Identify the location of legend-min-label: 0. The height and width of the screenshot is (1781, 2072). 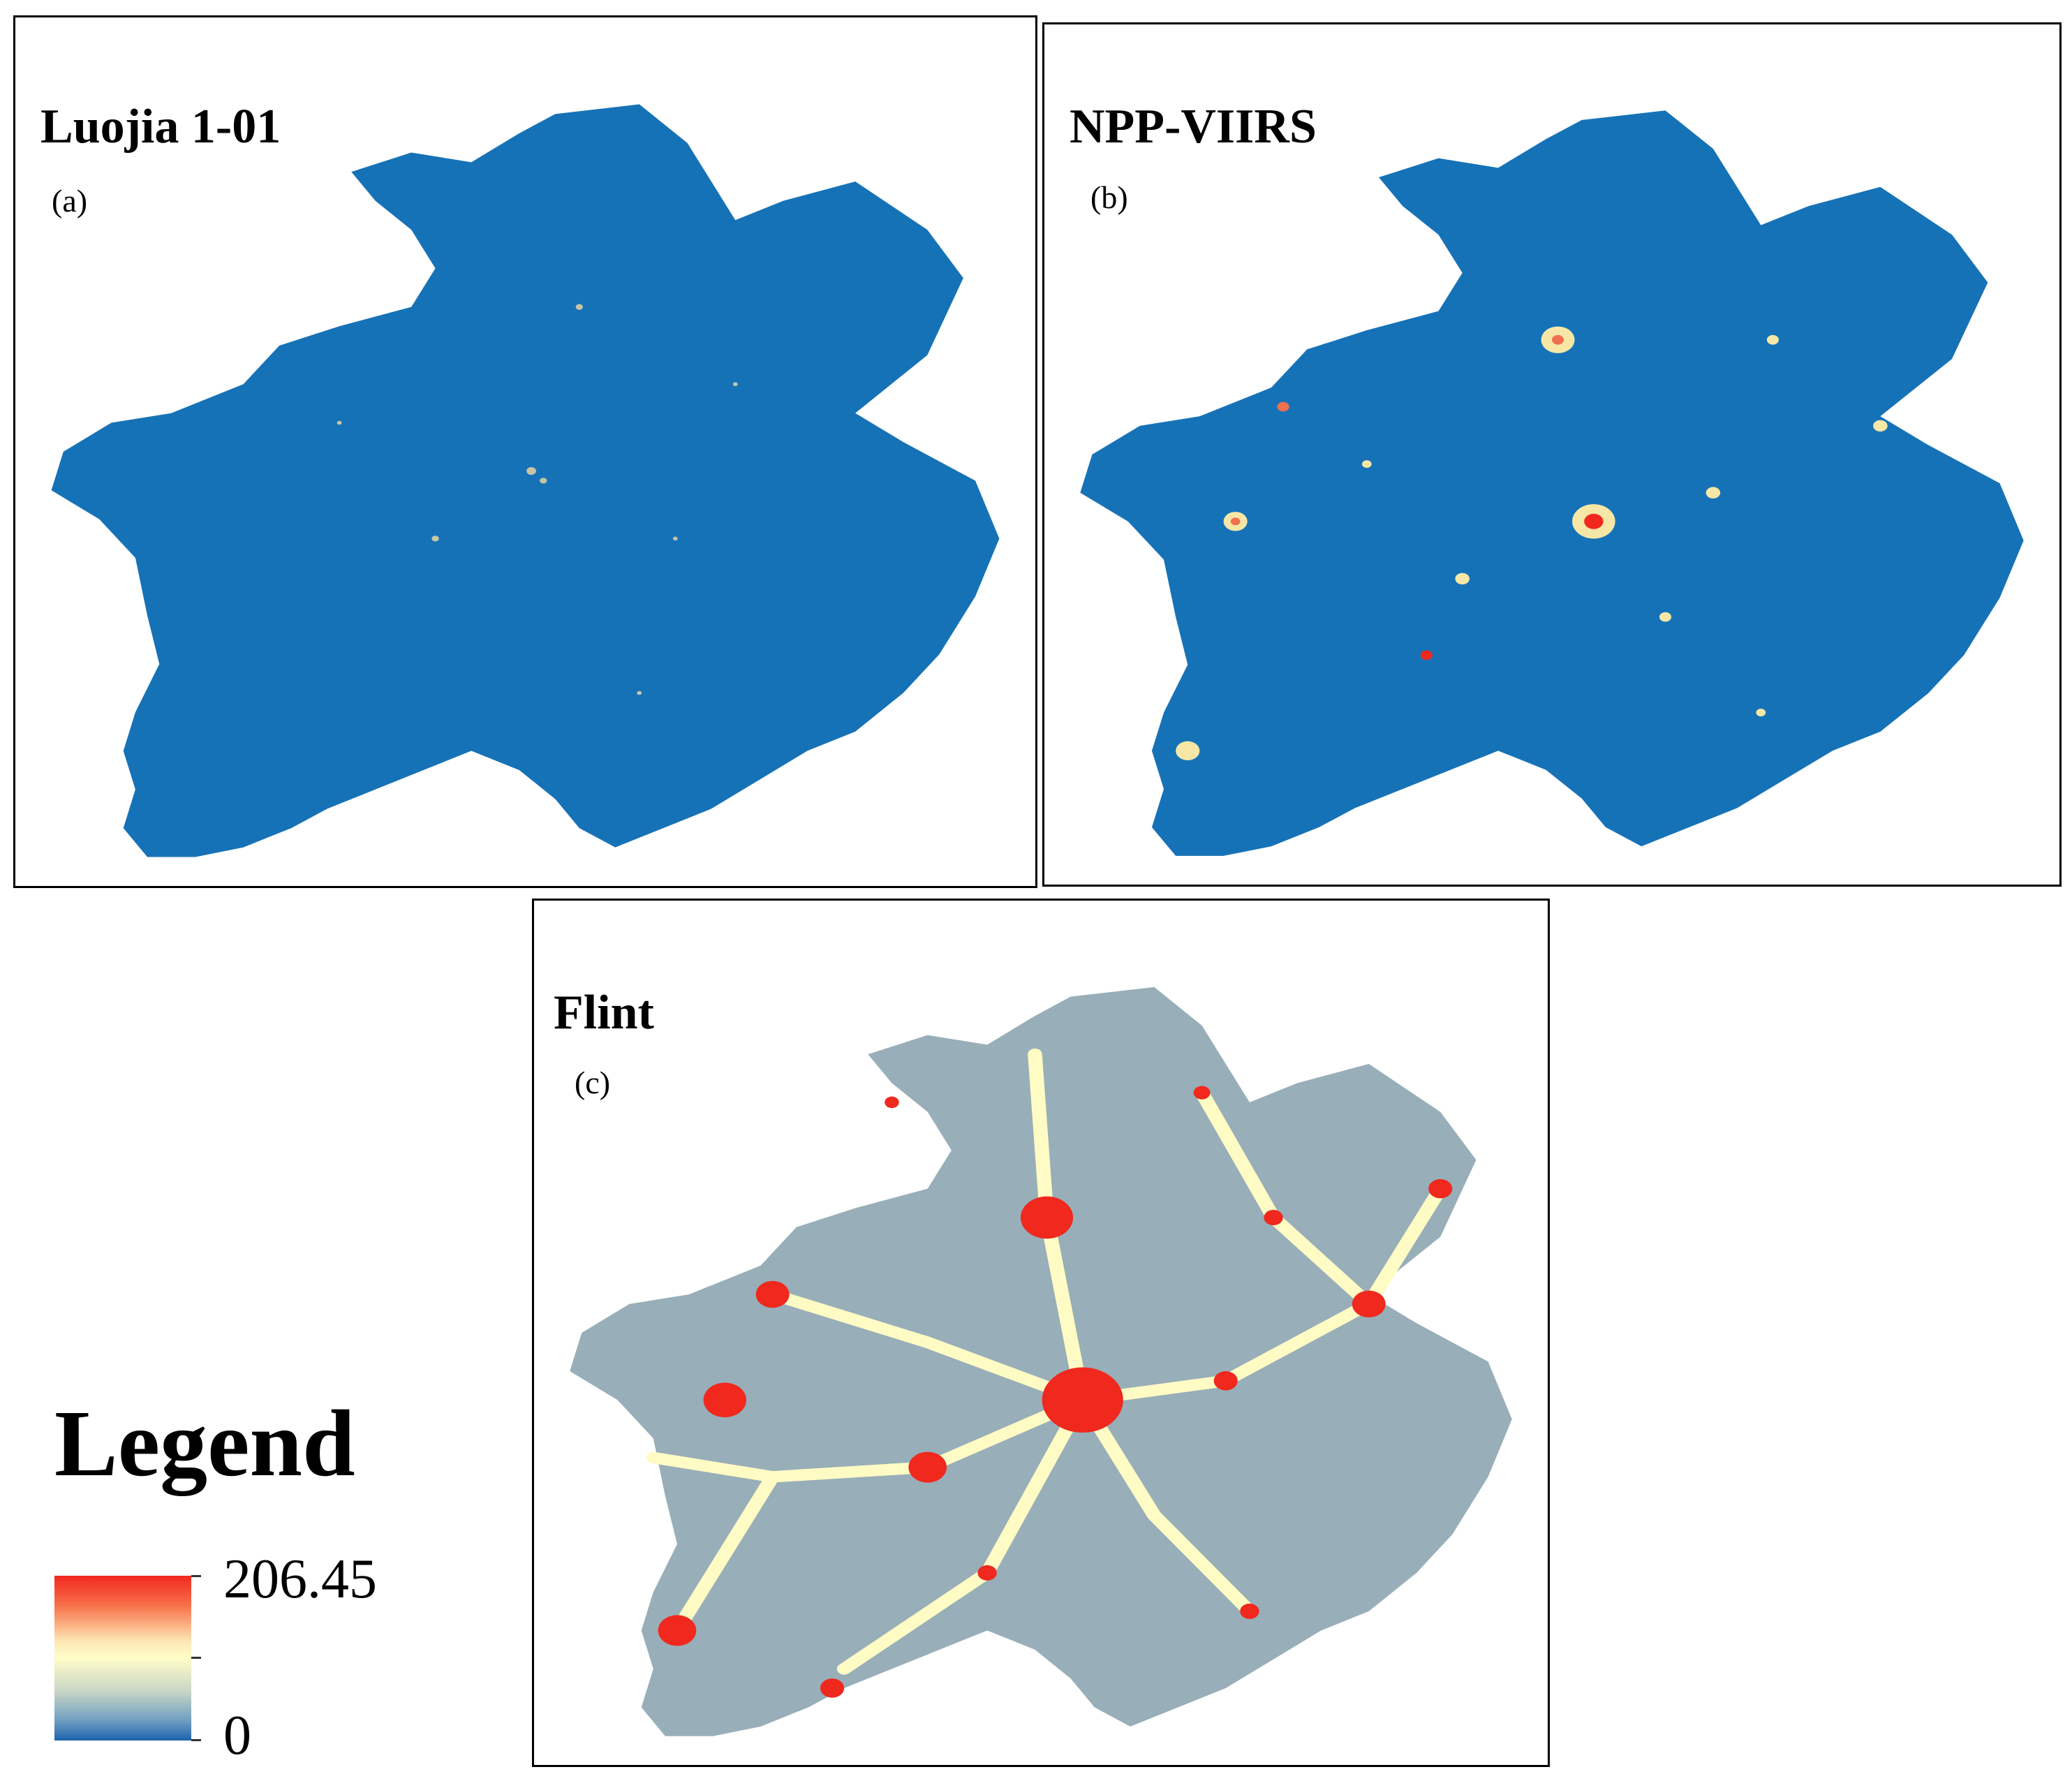
(237, 1735).